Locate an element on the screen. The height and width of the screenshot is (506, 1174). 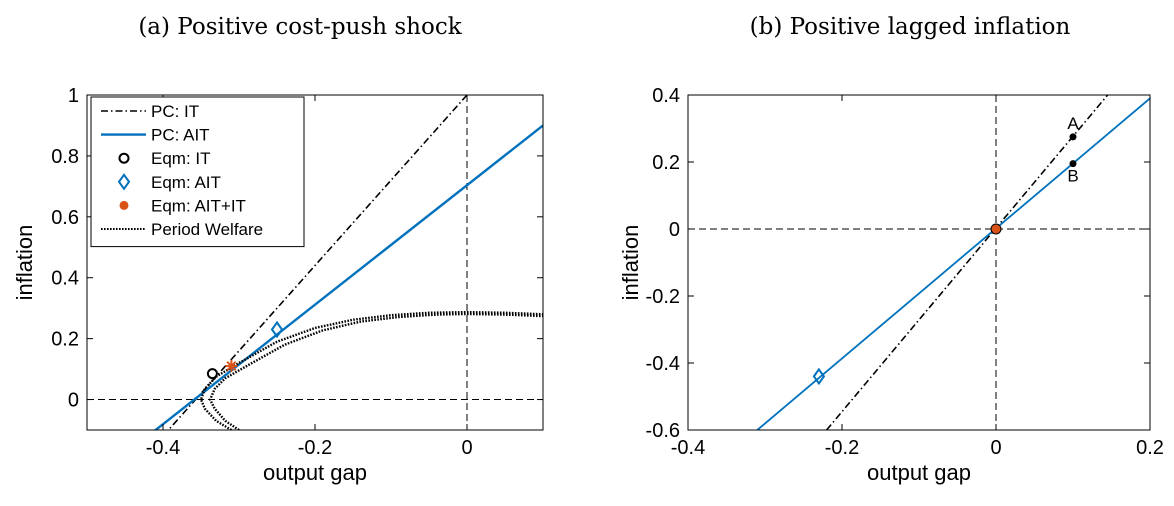
panel-a-legend-item-2-label: Eqm: IT is located at coordinates (181, 158).